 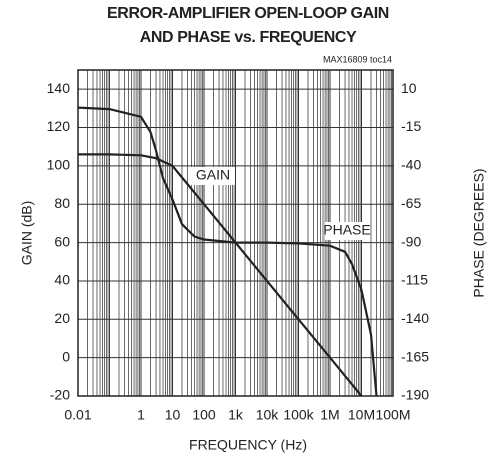 What do you see at coordinates (411, 165) in the screenshot?
I see `y2-tick-label: -40` at bounding box center [411, 165].